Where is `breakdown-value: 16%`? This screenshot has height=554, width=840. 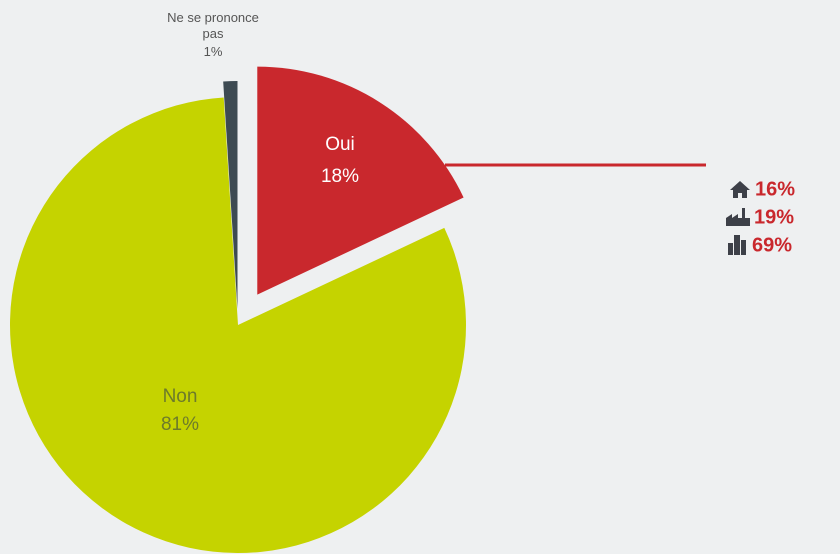 breakdown-value: 16% is located at coordinates (775, 189).